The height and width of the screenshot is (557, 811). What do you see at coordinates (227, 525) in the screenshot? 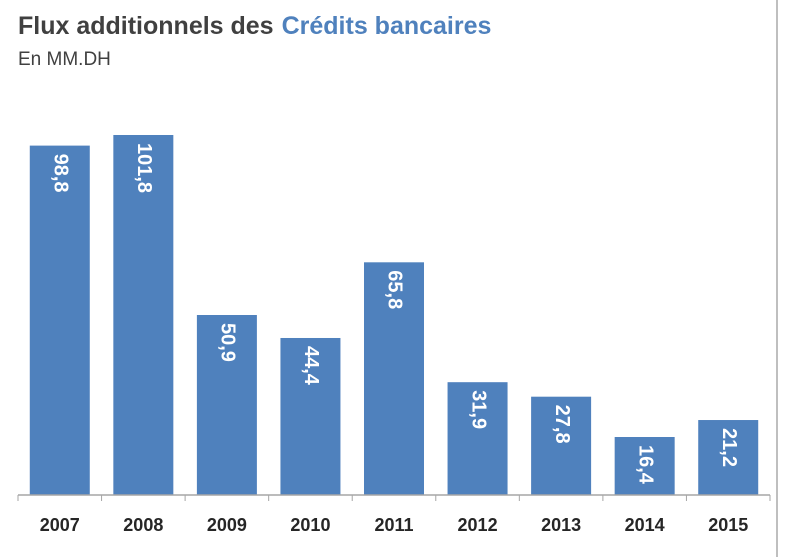
I see `x-tick-label: 2009` at bounding box center [227, 525].